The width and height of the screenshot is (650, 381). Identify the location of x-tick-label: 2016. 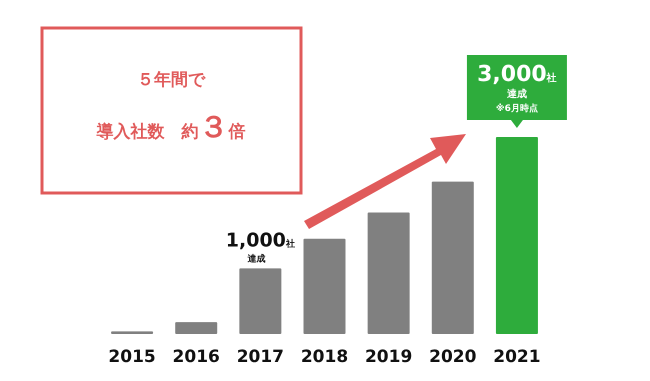
(196, 357).